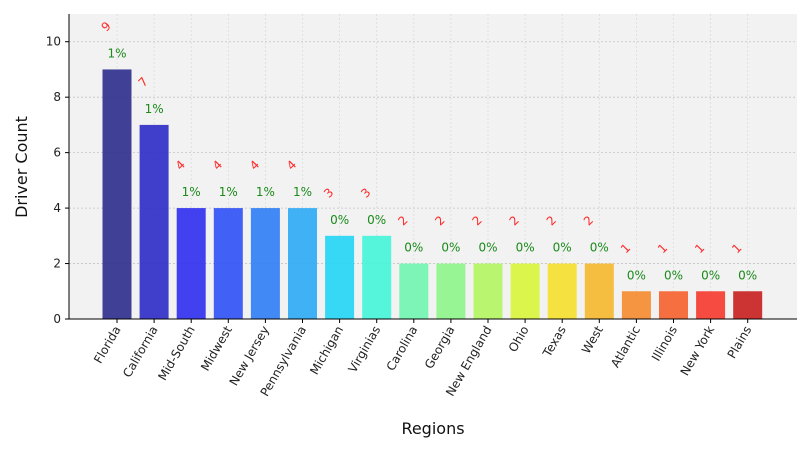  What do you see at coordinates (57, 97) in the screenshot?
I see `y-tick-label: 8` at bounding box center [57, 97].